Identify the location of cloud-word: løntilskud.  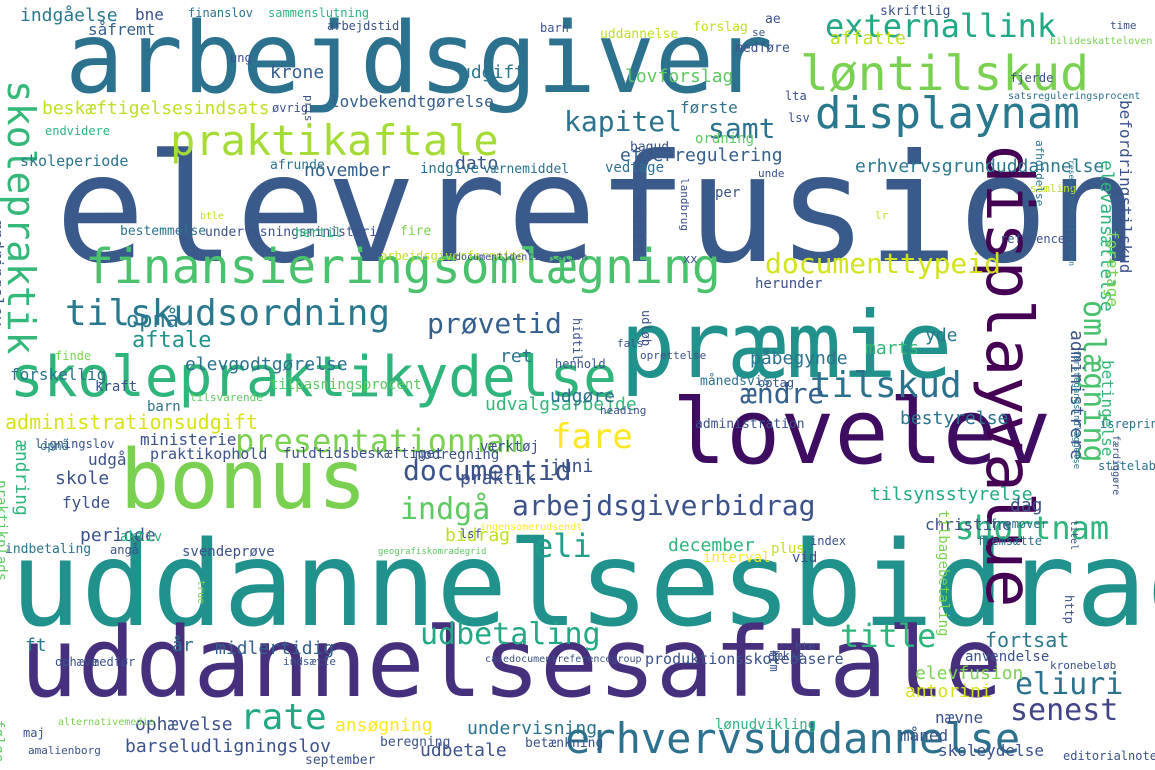
(944, 74).